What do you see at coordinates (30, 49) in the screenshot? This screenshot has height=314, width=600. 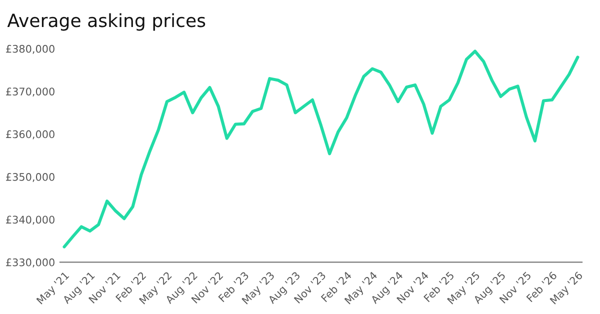 I see `y-tick-label: £380,000` at bounding box center [30, 49].